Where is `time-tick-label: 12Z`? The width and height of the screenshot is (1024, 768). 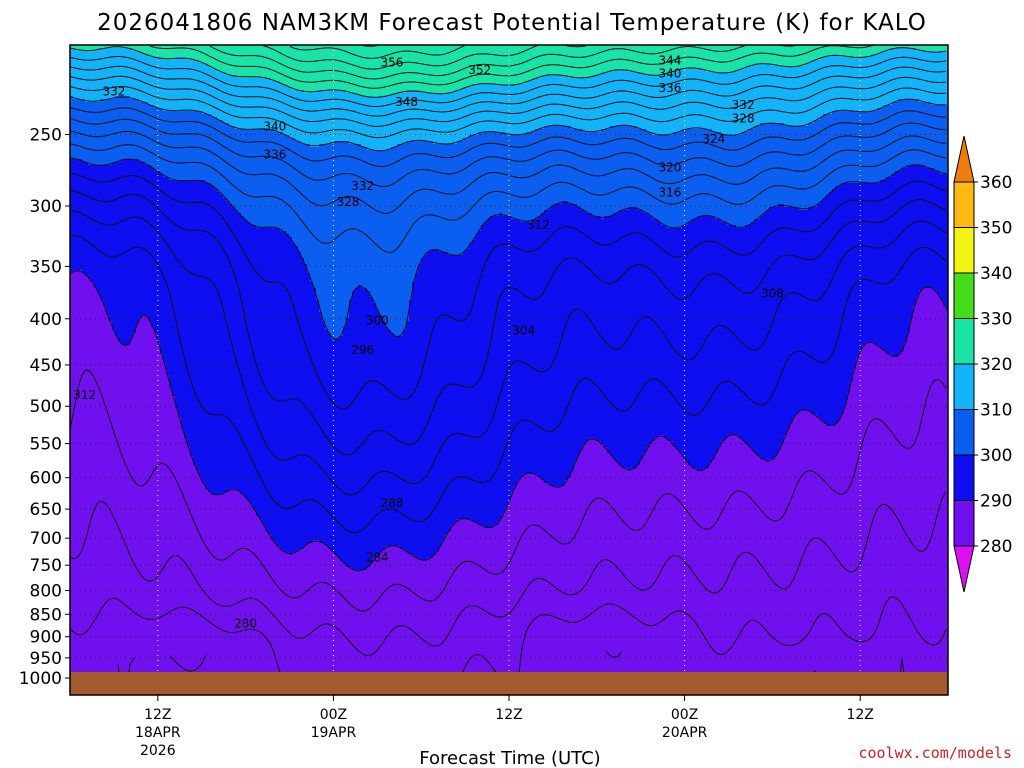
time-tick-label: 12Z is located at coordinates (859, 715).